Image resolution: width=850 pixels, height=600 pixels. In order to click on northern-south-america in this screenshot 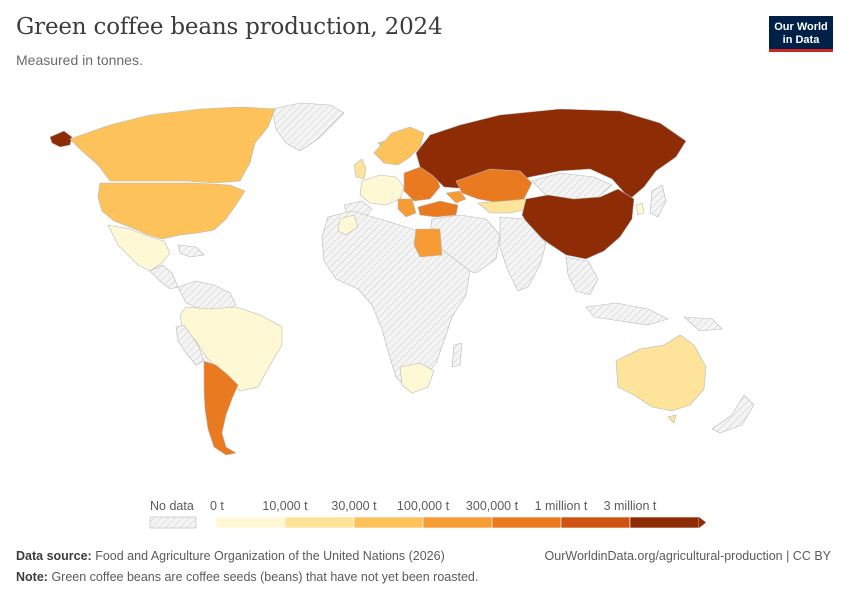, I will do `click(207, 296)`.